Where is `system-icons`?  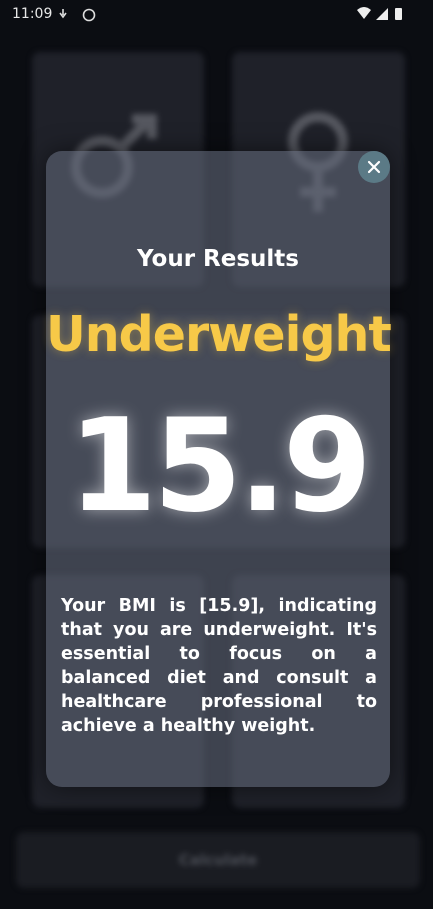 system-icons is located at coordinates (379, 13).